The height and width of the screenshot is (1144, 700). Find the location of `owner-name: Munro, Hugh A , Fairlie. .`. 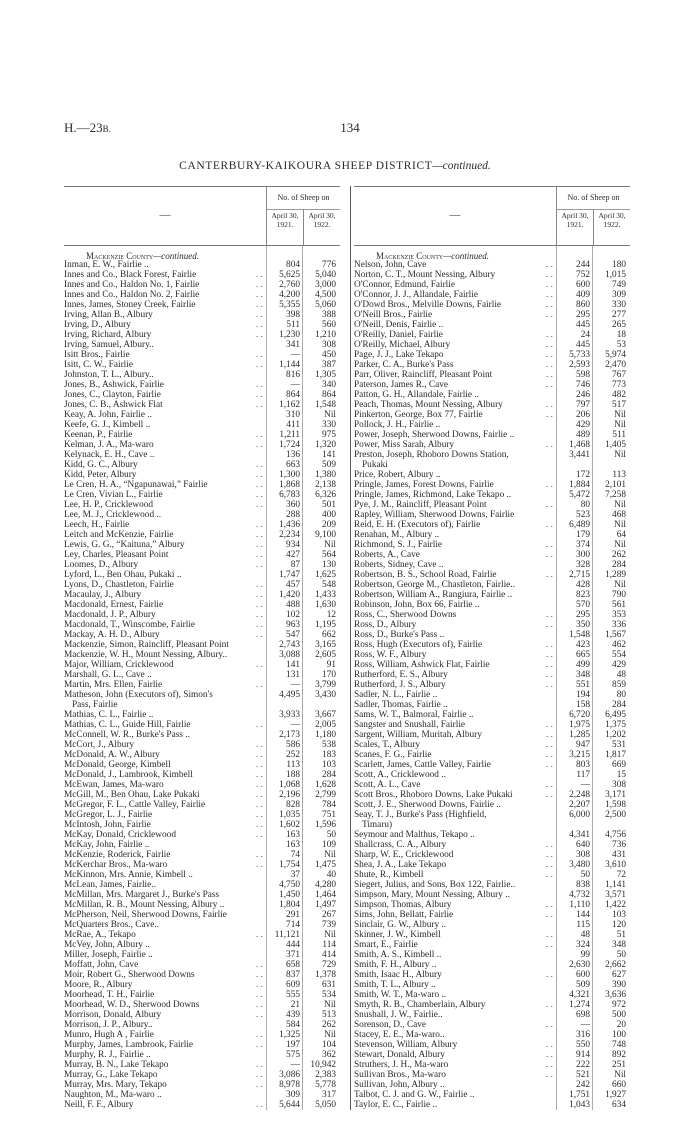

owner-name: Munro, Hugh A , Fairlie. . is located at coordinates (163, 1035).